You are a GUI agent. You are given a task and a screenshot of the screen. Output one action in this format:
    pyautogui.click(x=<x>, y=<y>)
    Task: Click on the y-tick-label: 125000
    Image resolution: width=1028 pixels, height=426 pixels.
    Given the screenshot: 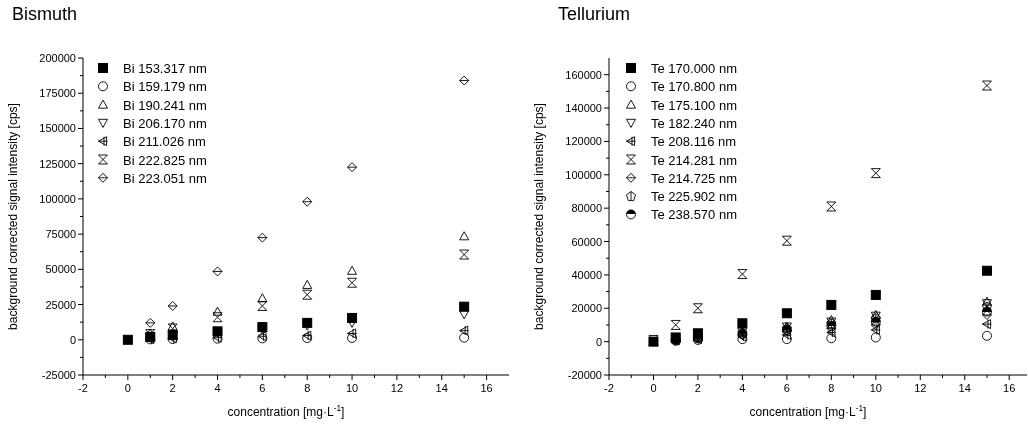 What is the action you would take?
    pyautogui.click(x=57, y=163)
    